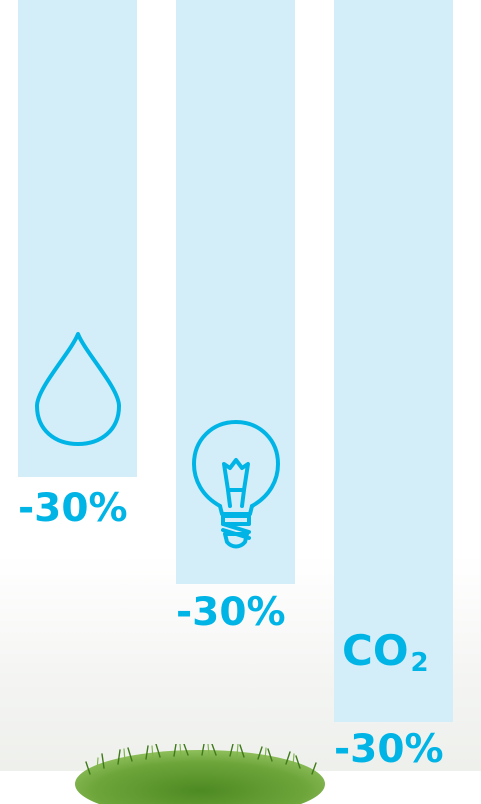  What do you see at coordinates (200, 774) in the screenshot?
I see `grass-image` at bounding box center [200, 774].